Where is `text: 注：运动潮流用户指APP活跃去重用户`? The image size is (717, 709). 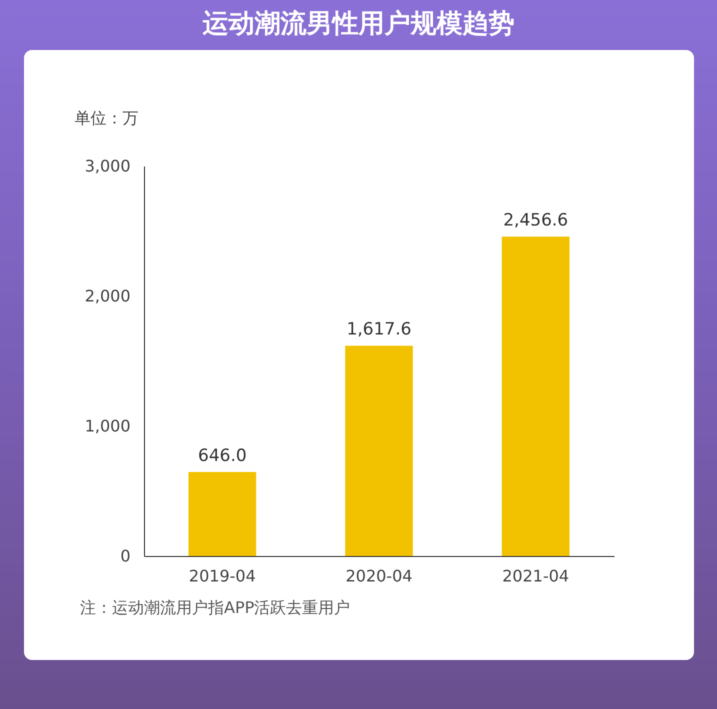
text: 注：运动潮流用户指APP活跃去重用户 is located at coordinates (215, 608).